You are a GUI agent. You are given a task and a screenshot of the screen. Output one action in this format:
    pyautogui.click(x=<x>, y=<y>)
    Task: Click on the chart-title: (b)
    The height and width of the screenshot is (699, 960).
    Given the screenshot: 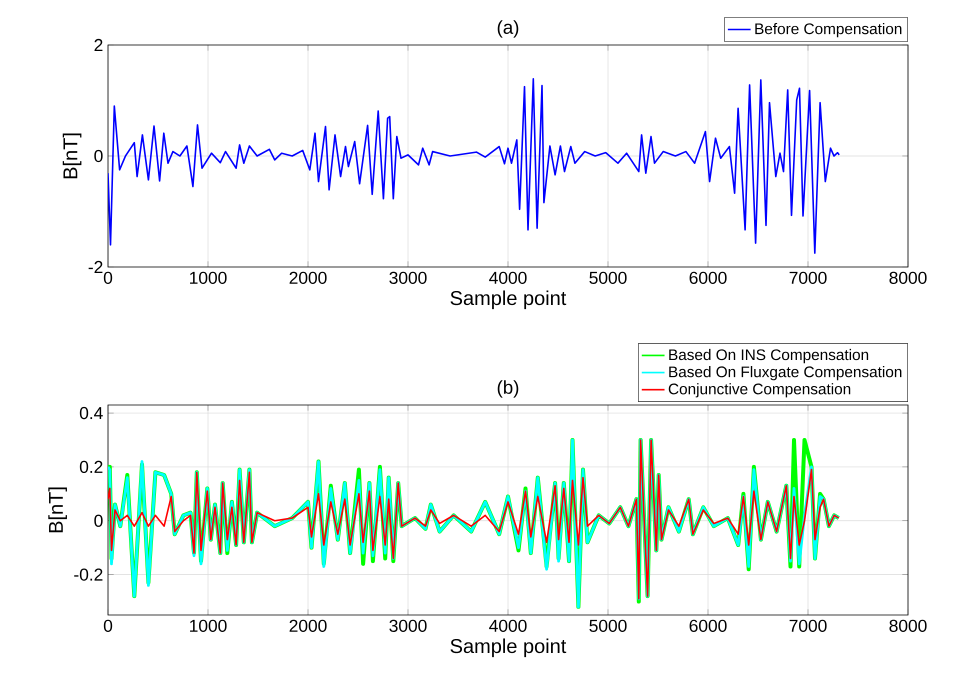 What is the action you would take?
    pyautogui.click(x=508, y=389)
    